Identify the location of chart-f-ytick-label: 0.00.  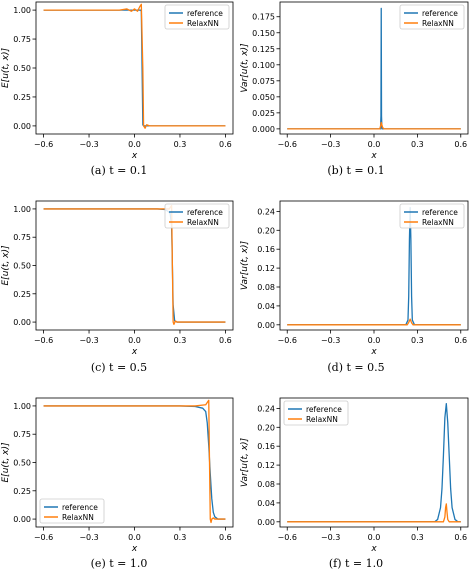
(266, 522).